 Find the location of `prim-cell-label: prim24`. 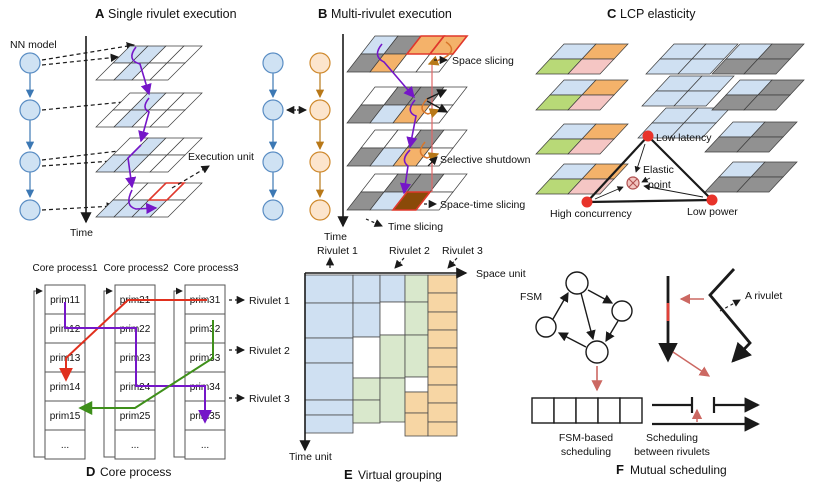

prim-cell-label: prim24 is located at coordinates (135, 387).